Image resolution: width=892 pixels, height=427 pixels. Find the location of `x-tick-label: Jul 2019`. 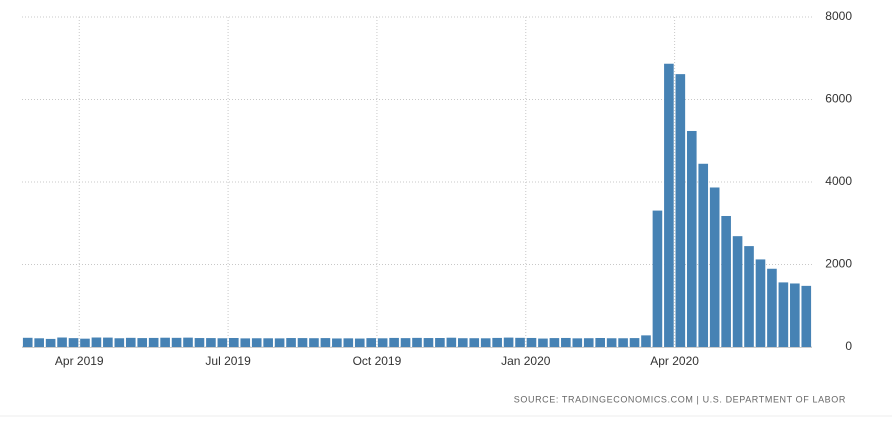

x-tick-label: Jul 2019 is located at coordinates (228, 361).